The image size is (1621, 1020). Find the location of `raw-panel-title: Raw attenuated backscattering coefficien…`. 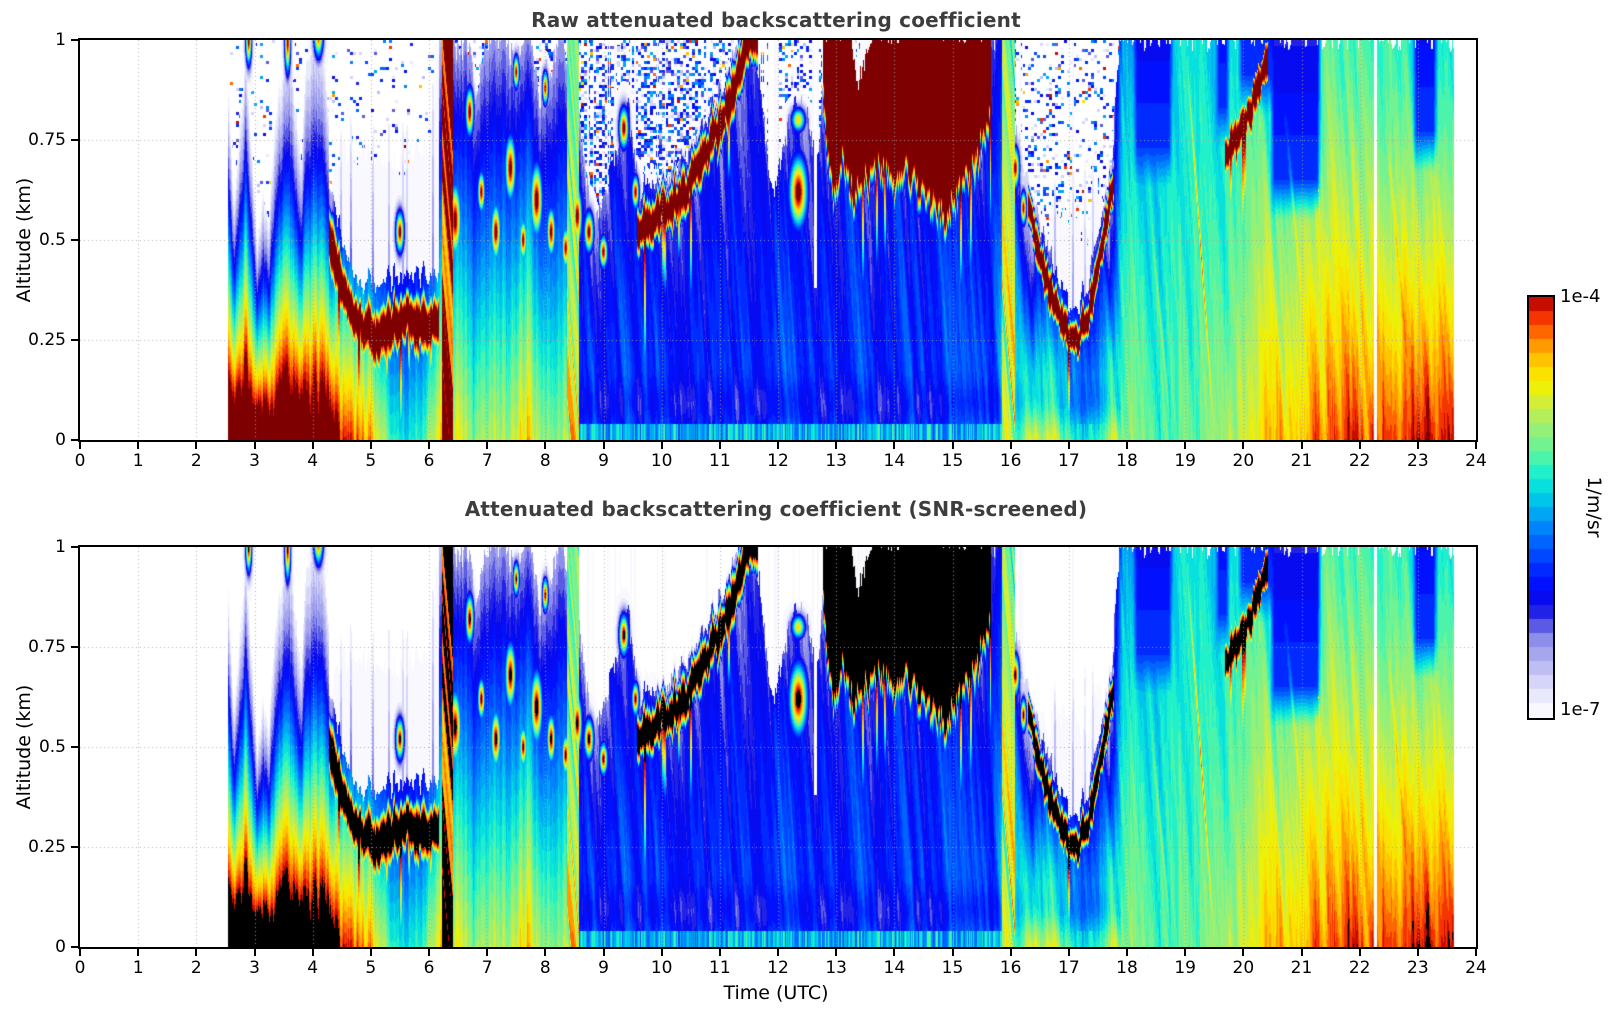

raw-panel-title: Raw attenuated backscattering coefficien… is located at coordinates (776, 20).